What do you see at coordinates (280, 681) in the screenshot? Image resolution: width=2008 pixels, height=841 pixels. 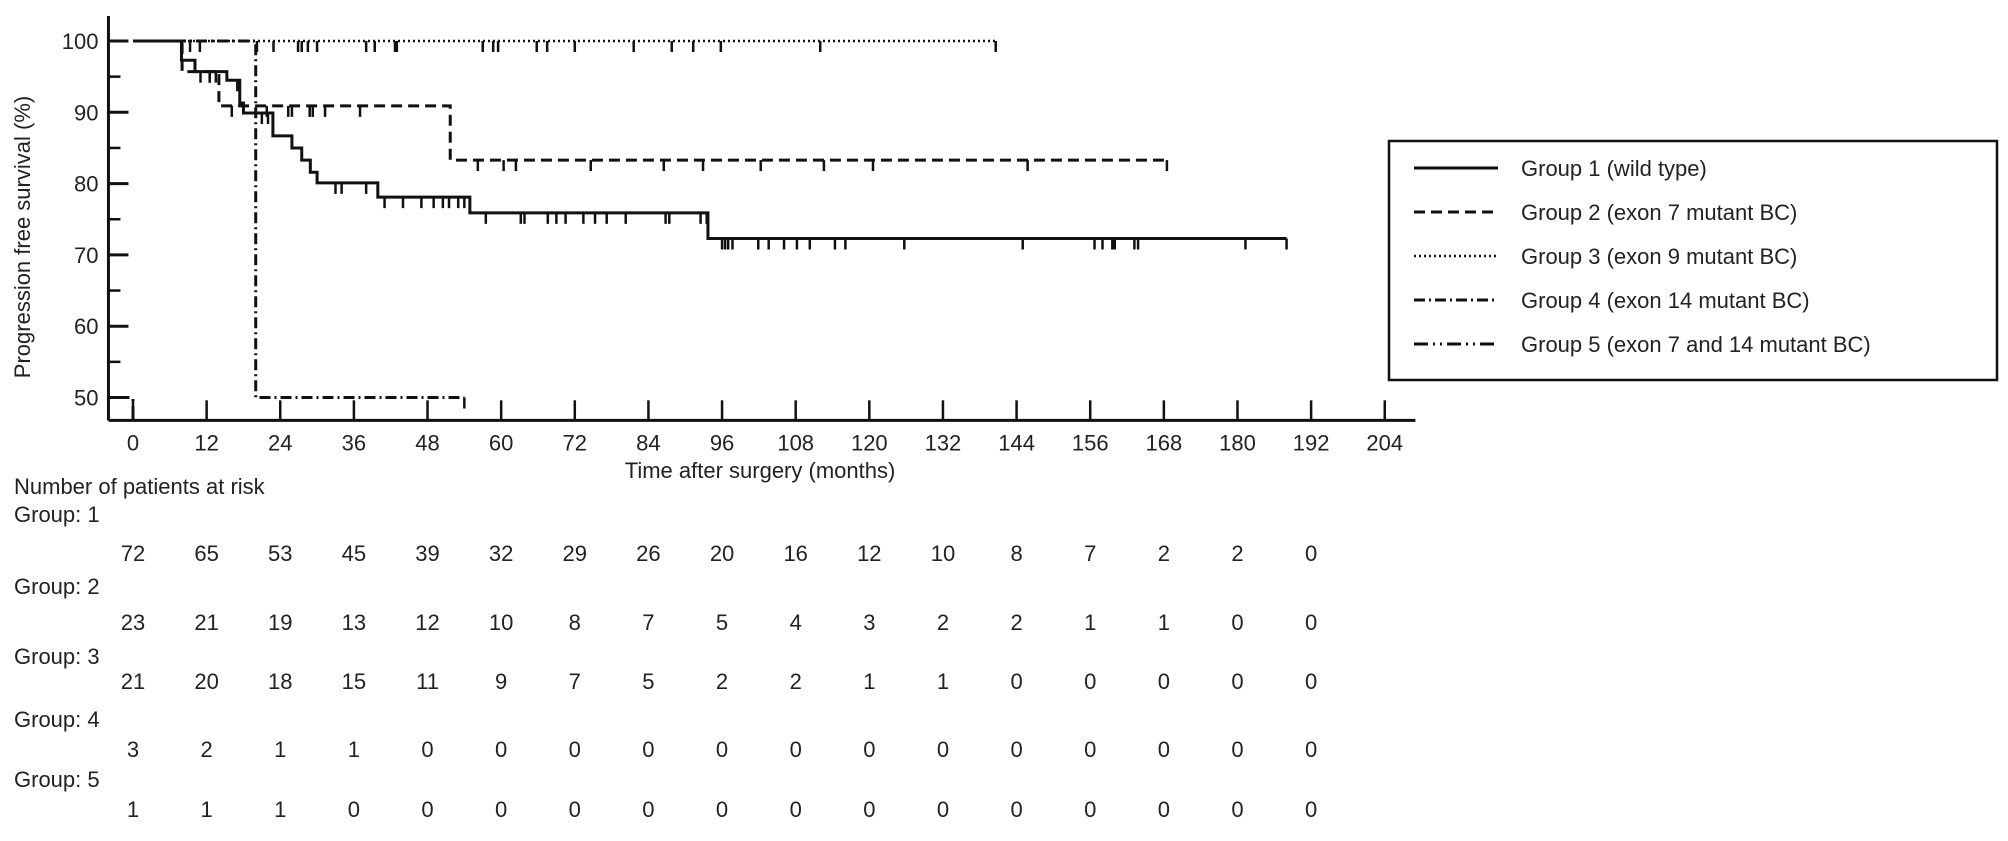 I see `risk-count: 18` at bounding box center [280, 681].